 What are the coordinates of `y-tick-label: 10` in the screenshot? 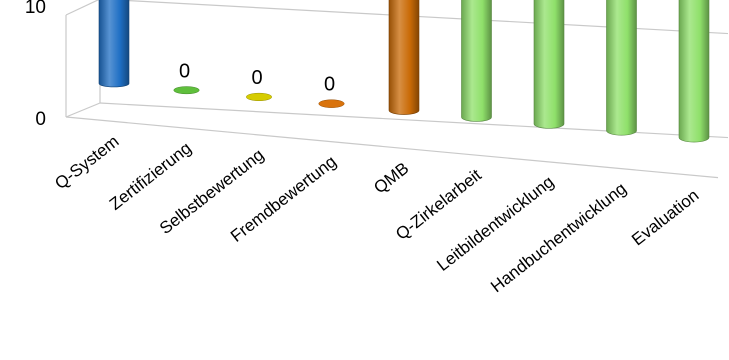 It's located at (35, 9).